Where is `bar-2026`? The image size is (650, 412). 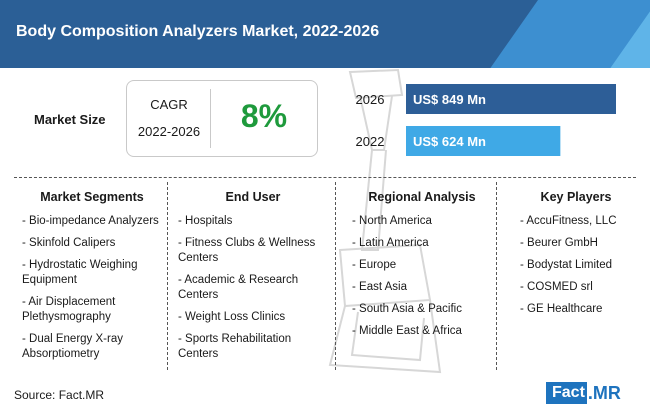
bar-2026 is located at coordinates (511, 99).